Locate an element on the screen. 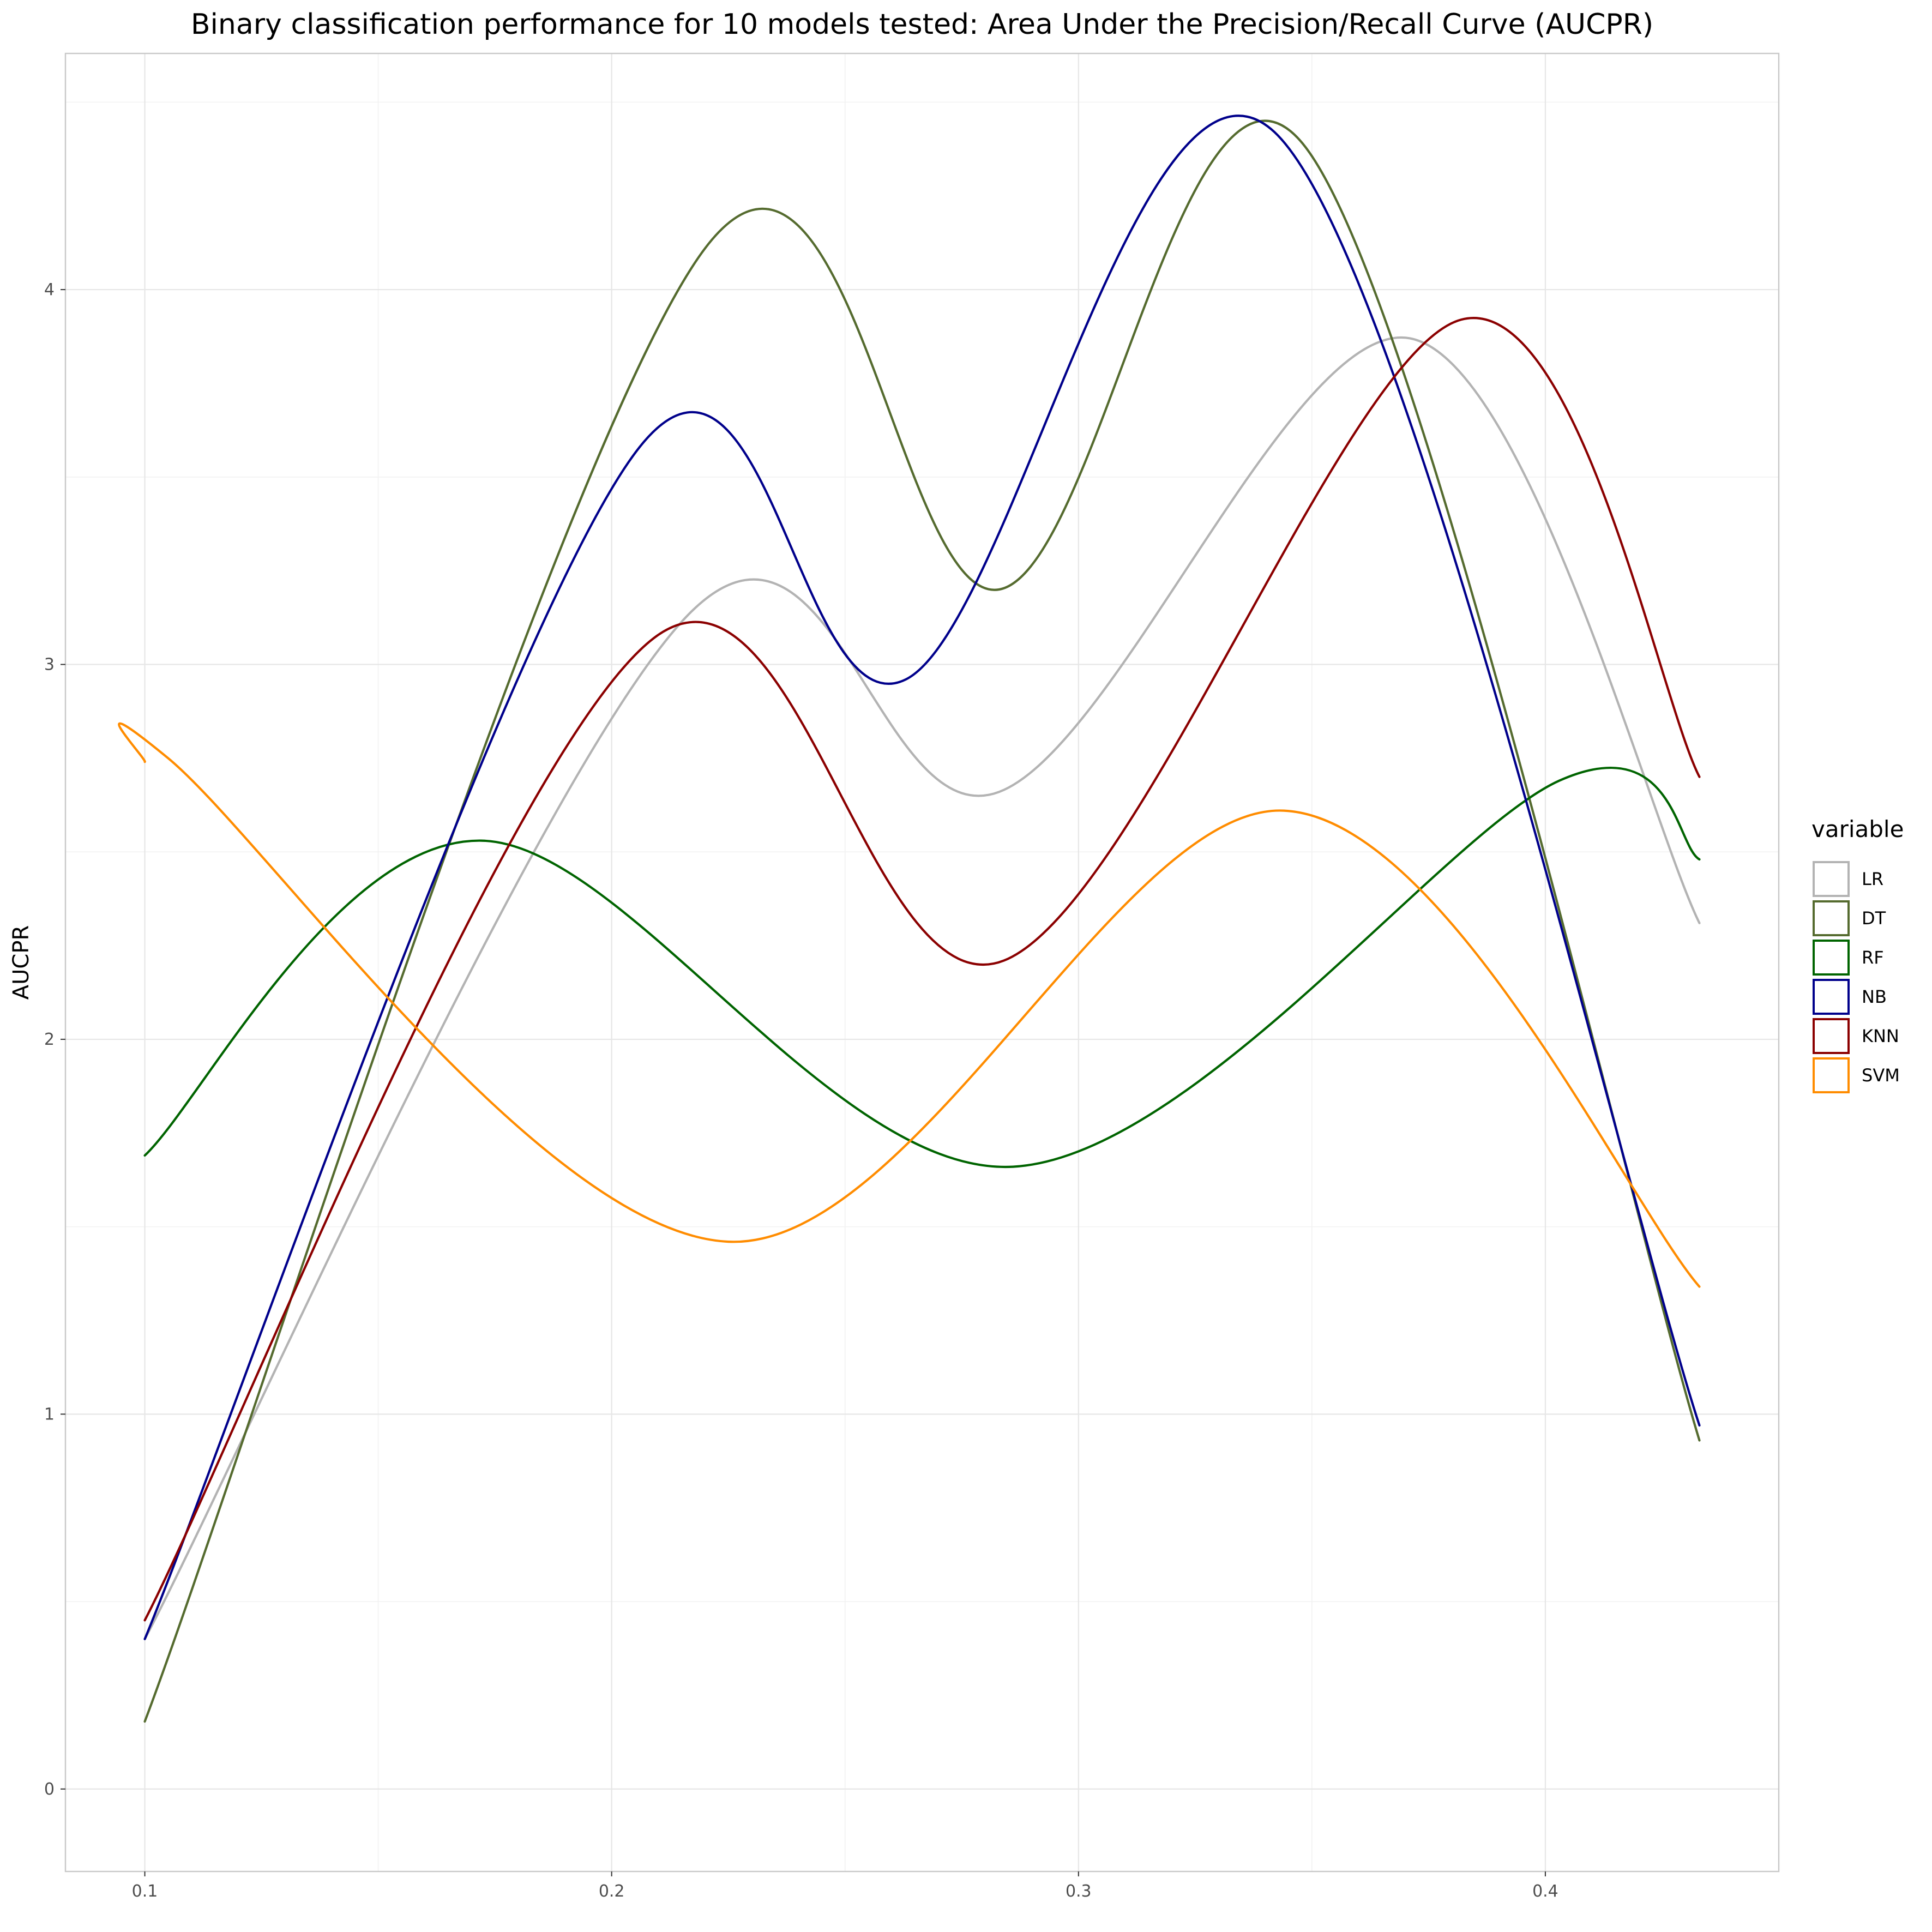 This screenshot has width=1932, height=1932. y-tick-label: 0 is located at coordinates (49, 1789).